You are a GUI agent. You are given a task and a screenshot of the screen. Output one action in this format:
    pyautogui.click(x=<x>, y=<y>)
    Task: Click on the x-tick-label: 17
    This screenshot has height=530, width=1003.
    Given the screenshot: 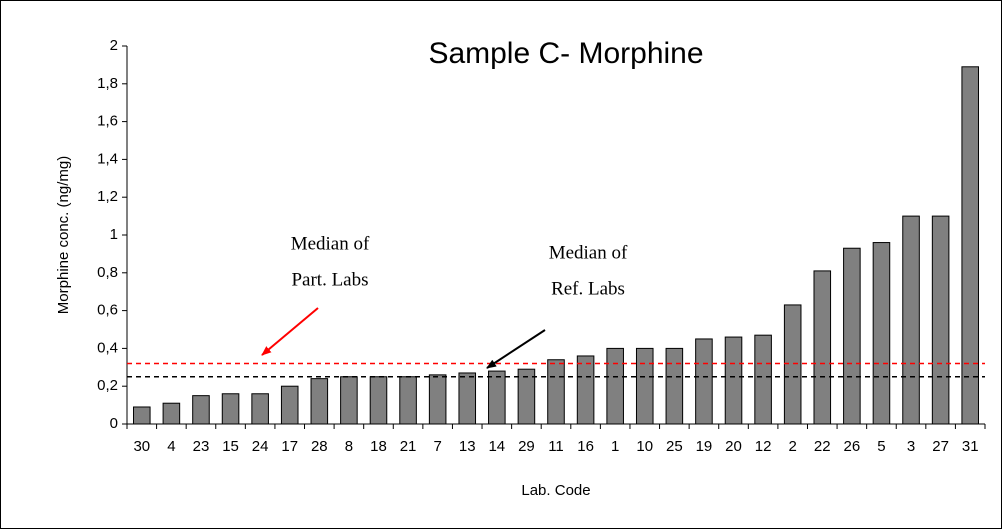 What is the action you would take?
    pyautogui.click(x=289, y=446)
    